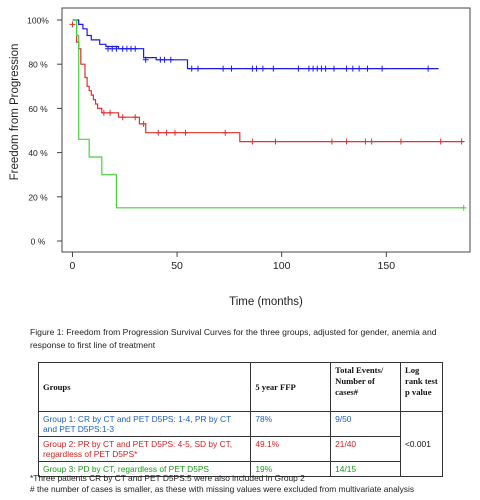  What do you see at coordinates (291, 449) in the screenshot?
I see `group-2-ffp: 49.1%` at bounding box center [291, 449].